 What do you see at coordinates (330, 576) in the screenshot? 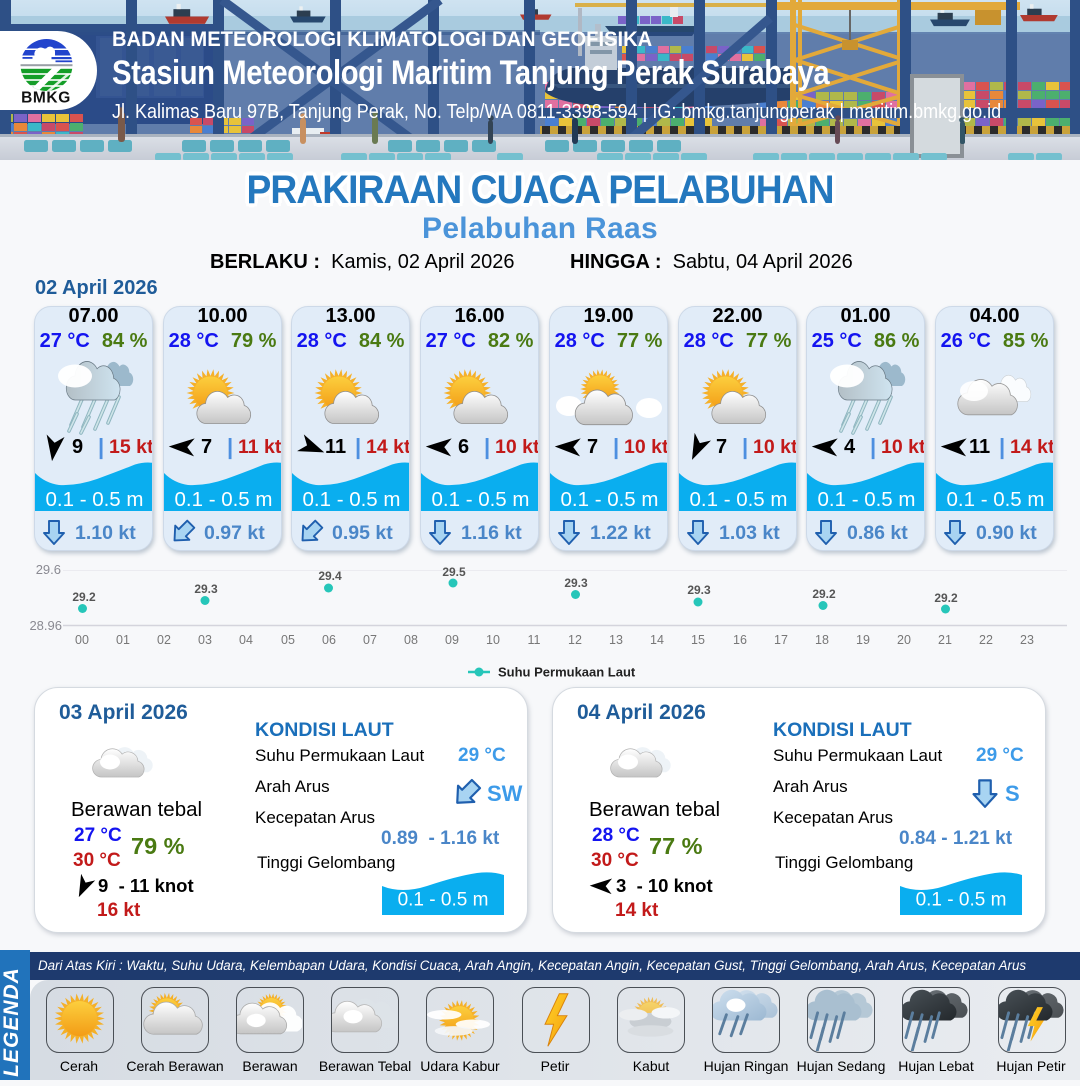
I see `svg-text: 29.4` at bounding box center [330, 576].